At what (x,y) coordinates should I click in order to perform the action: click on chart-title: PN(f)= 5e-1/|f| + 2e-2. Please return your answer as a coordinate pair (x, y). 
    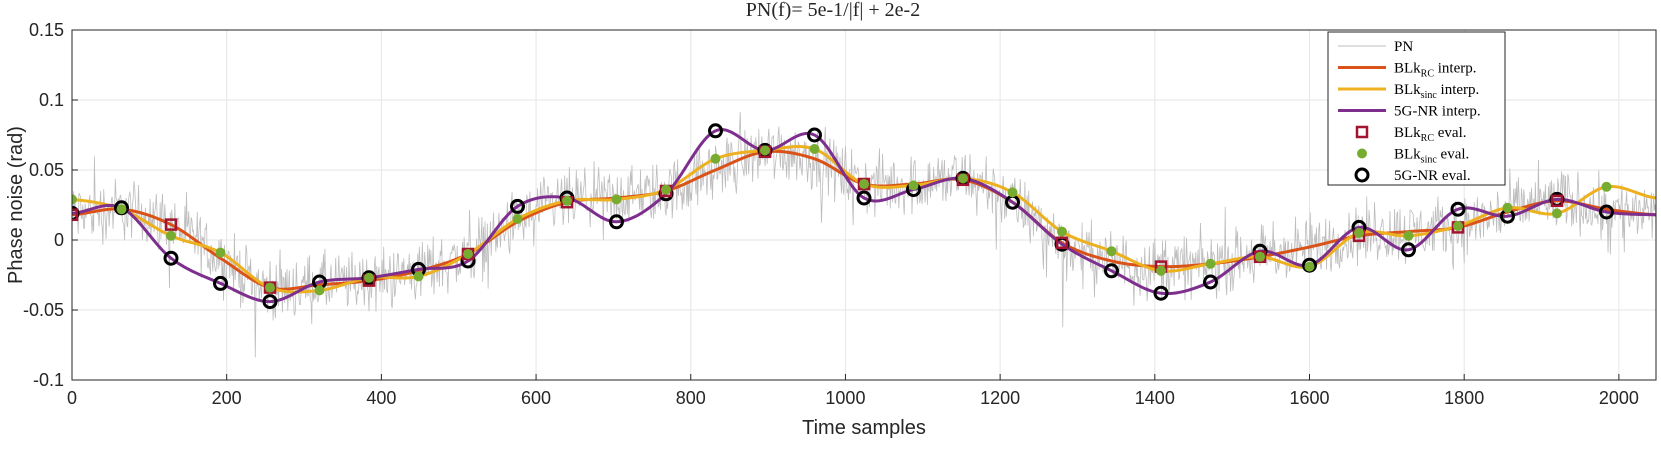
    Looking at the image, I should click on (833, 10).